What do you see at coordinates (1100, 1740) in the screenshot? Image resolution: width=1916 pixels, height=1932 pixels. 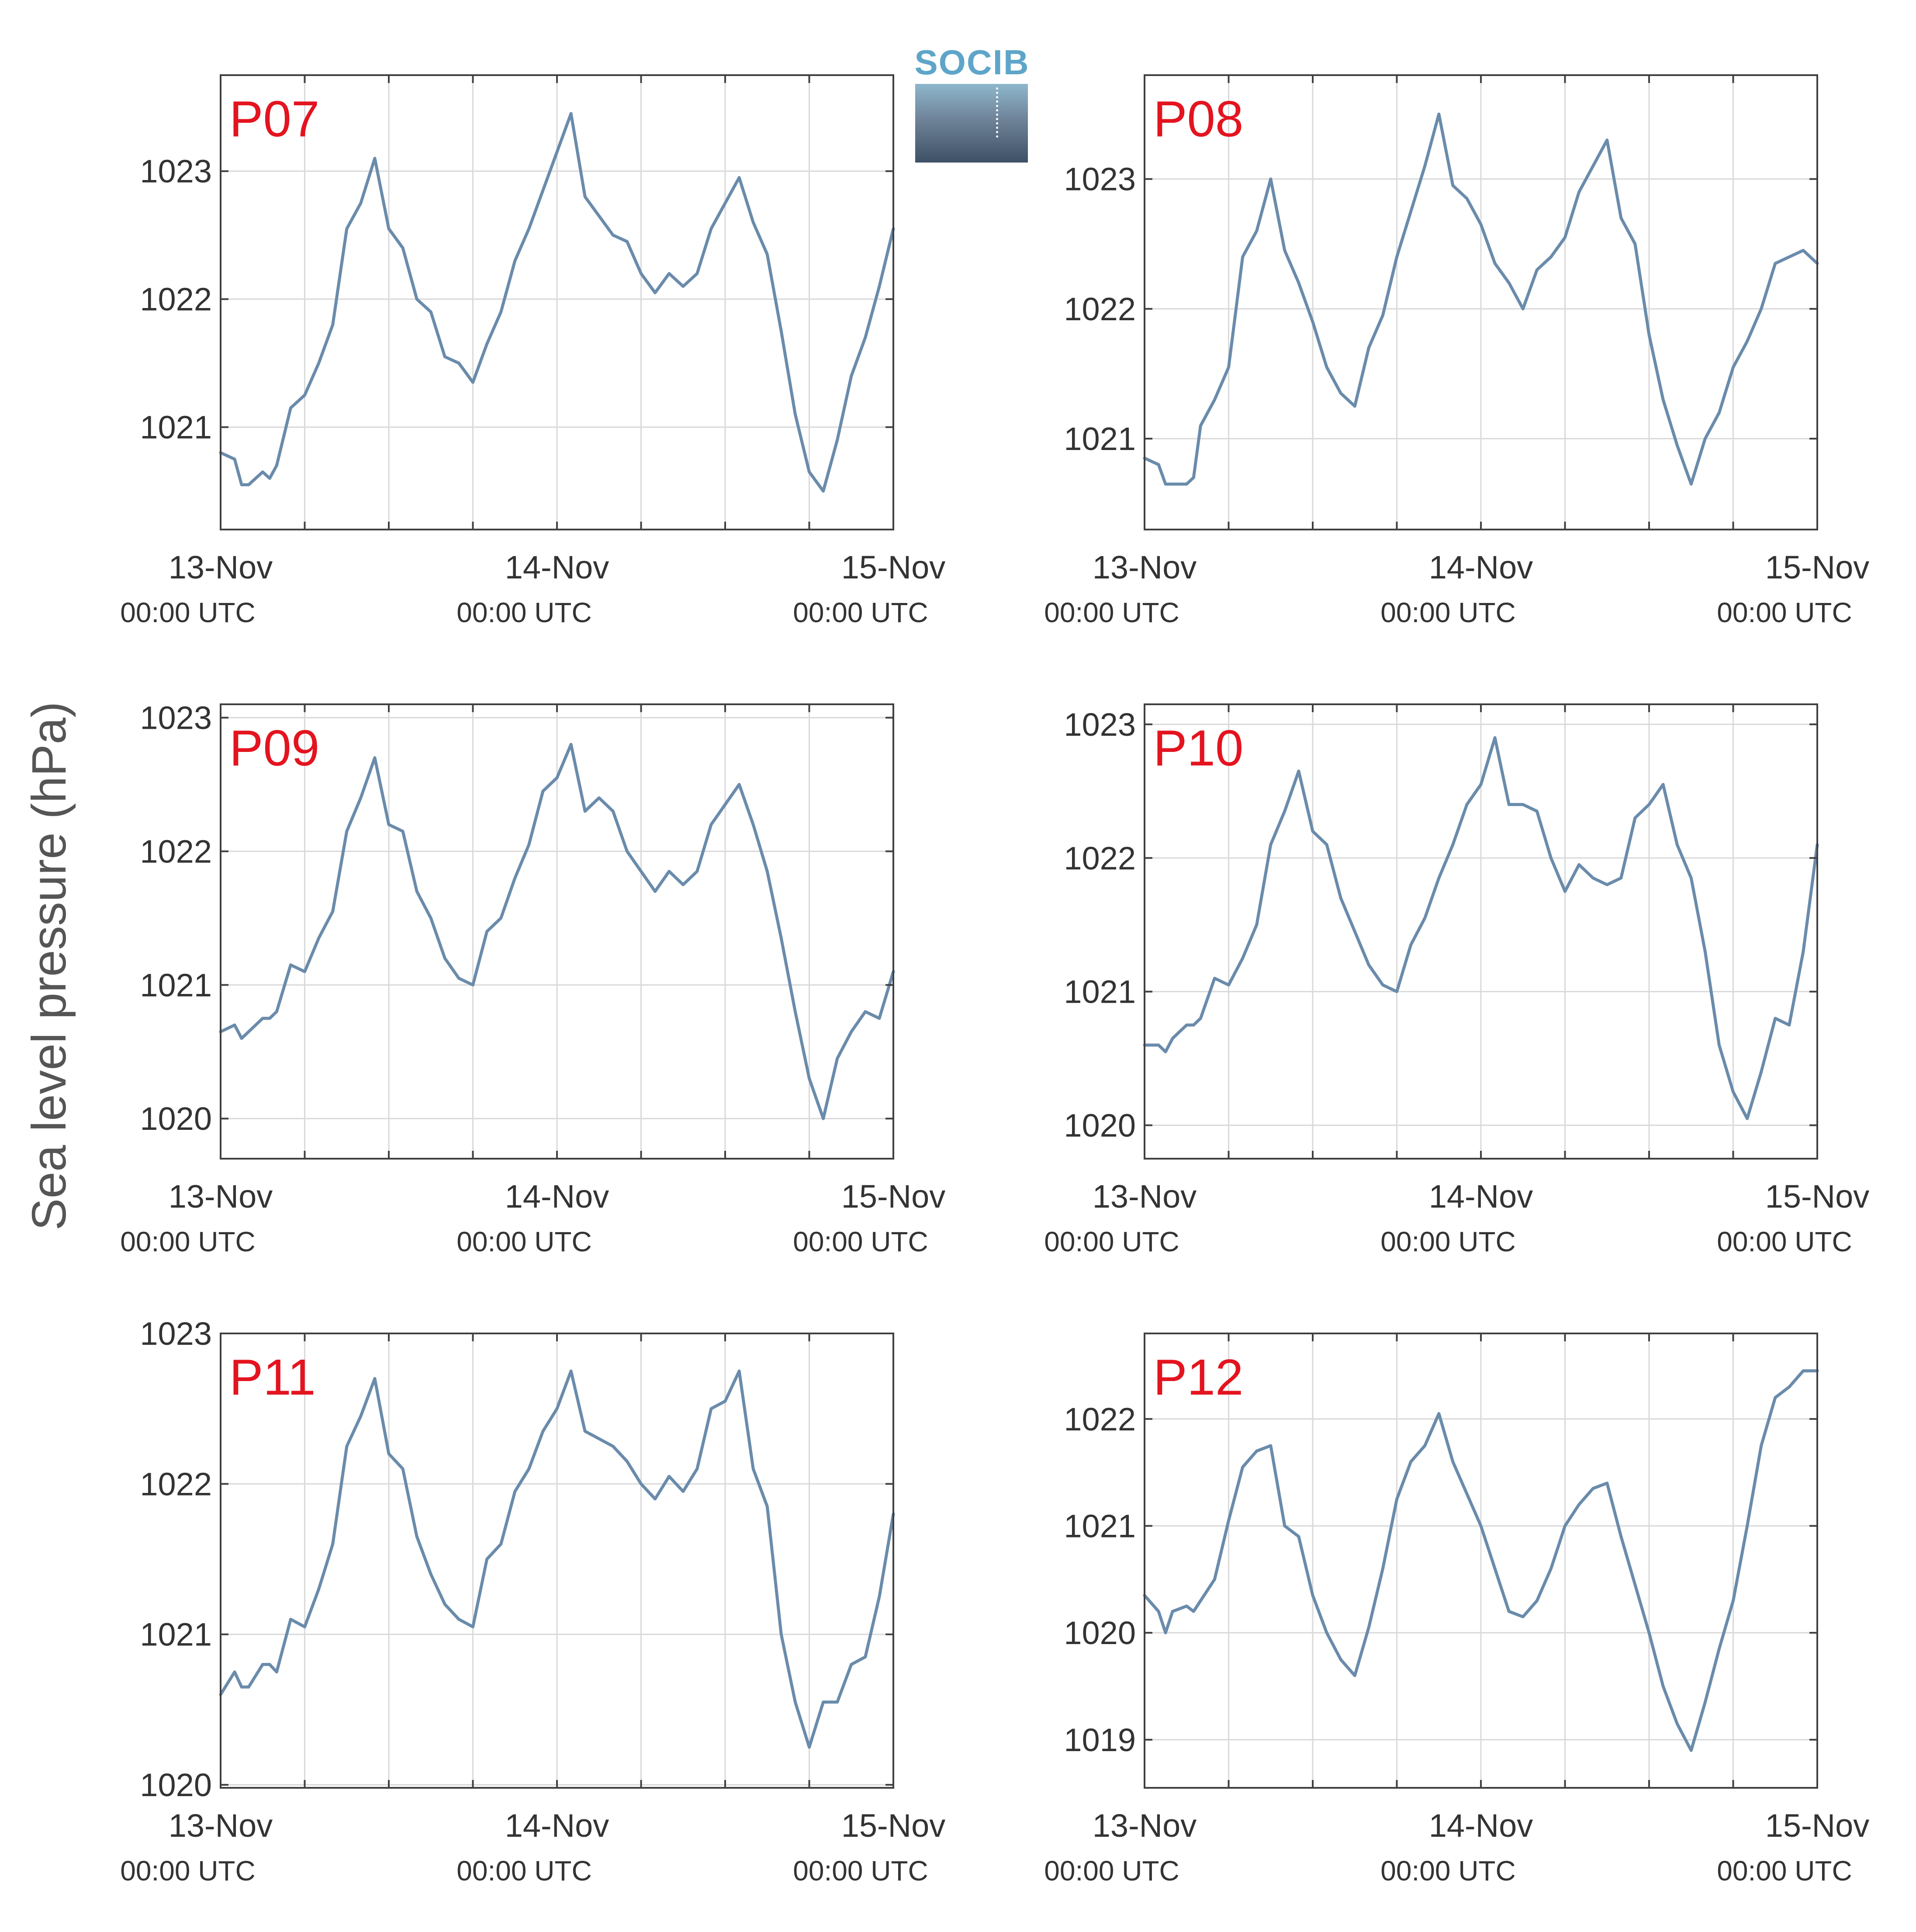 I see `y-tick-label: 1019` at bounding box center [1100, 1740].